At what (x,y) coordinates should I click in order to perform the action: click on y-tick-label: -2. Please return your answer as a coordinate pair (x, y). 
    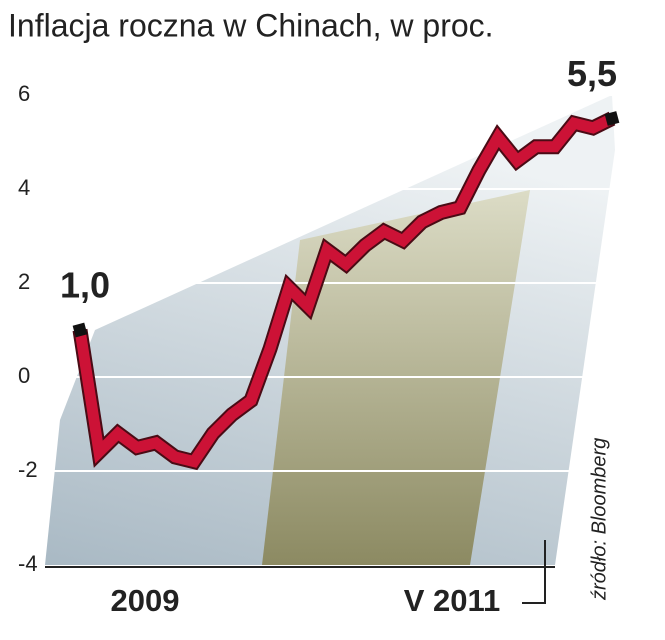
    Looking at the image, I should click on (28, 469).